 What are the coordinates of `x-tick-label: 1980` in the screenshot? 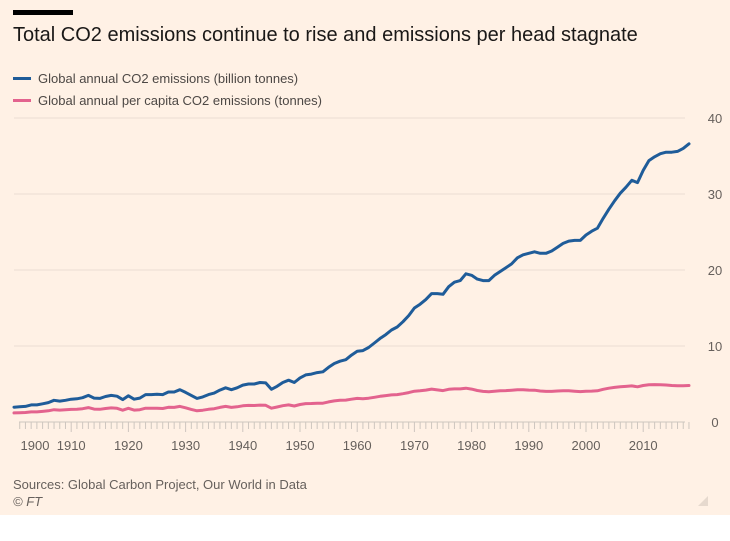 It's located at (471, 445).